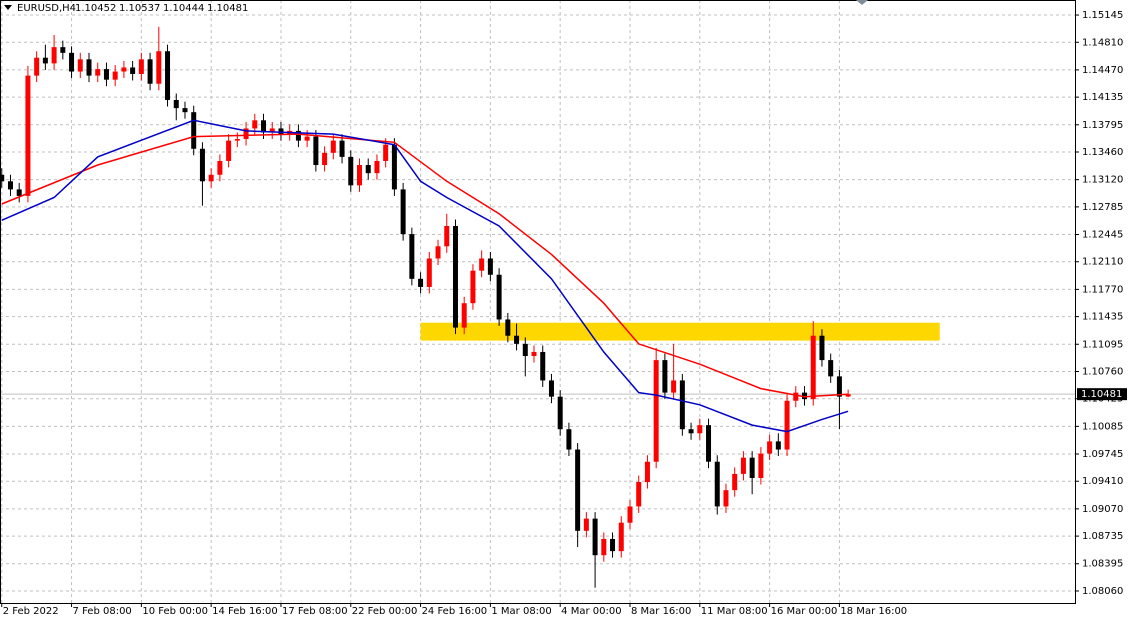  What do you see at coordinates (1102, 207) in the screenshot?
I see `y-tick-label: 1.12785` at bounding box center [1102, 207].